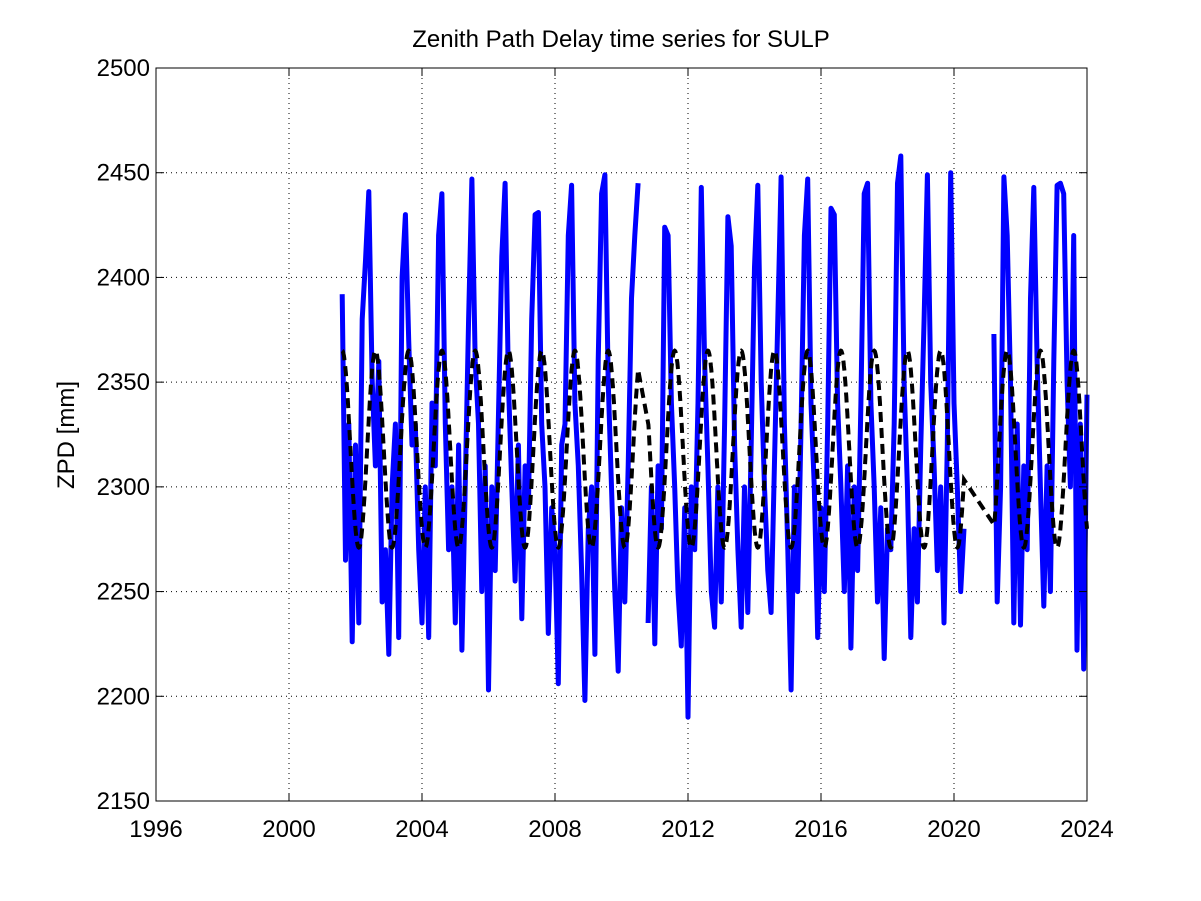 The image size is (1201, 901). Describe the element at coordinates (288, 829) in the screenshot. I see `x-tick-label: 2000` at that location.